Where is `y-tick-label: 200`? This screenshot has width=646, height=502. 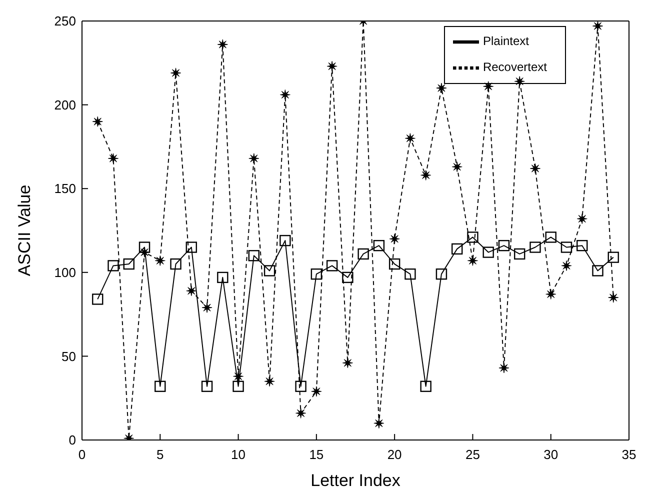
y-tick-label: 200 is located at coordinates (65, 104).